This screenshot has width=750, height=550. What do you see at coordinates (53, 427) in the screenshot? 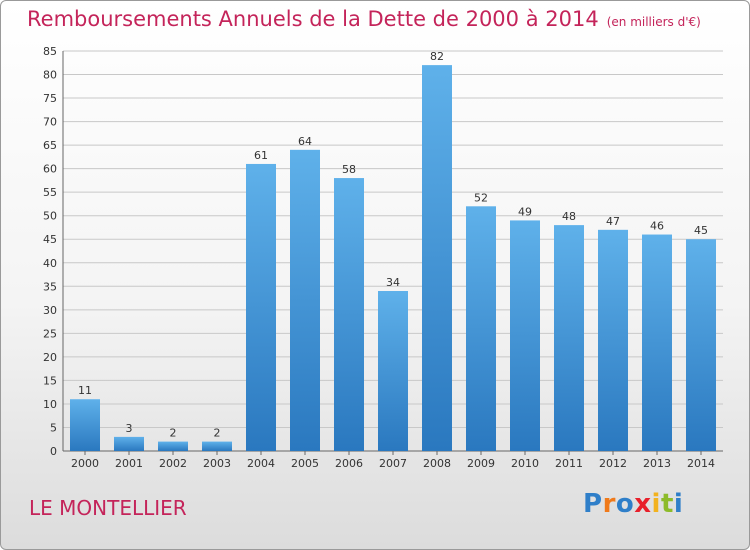
I see `y-tick-label: 5` at bounding box center [53, 427].